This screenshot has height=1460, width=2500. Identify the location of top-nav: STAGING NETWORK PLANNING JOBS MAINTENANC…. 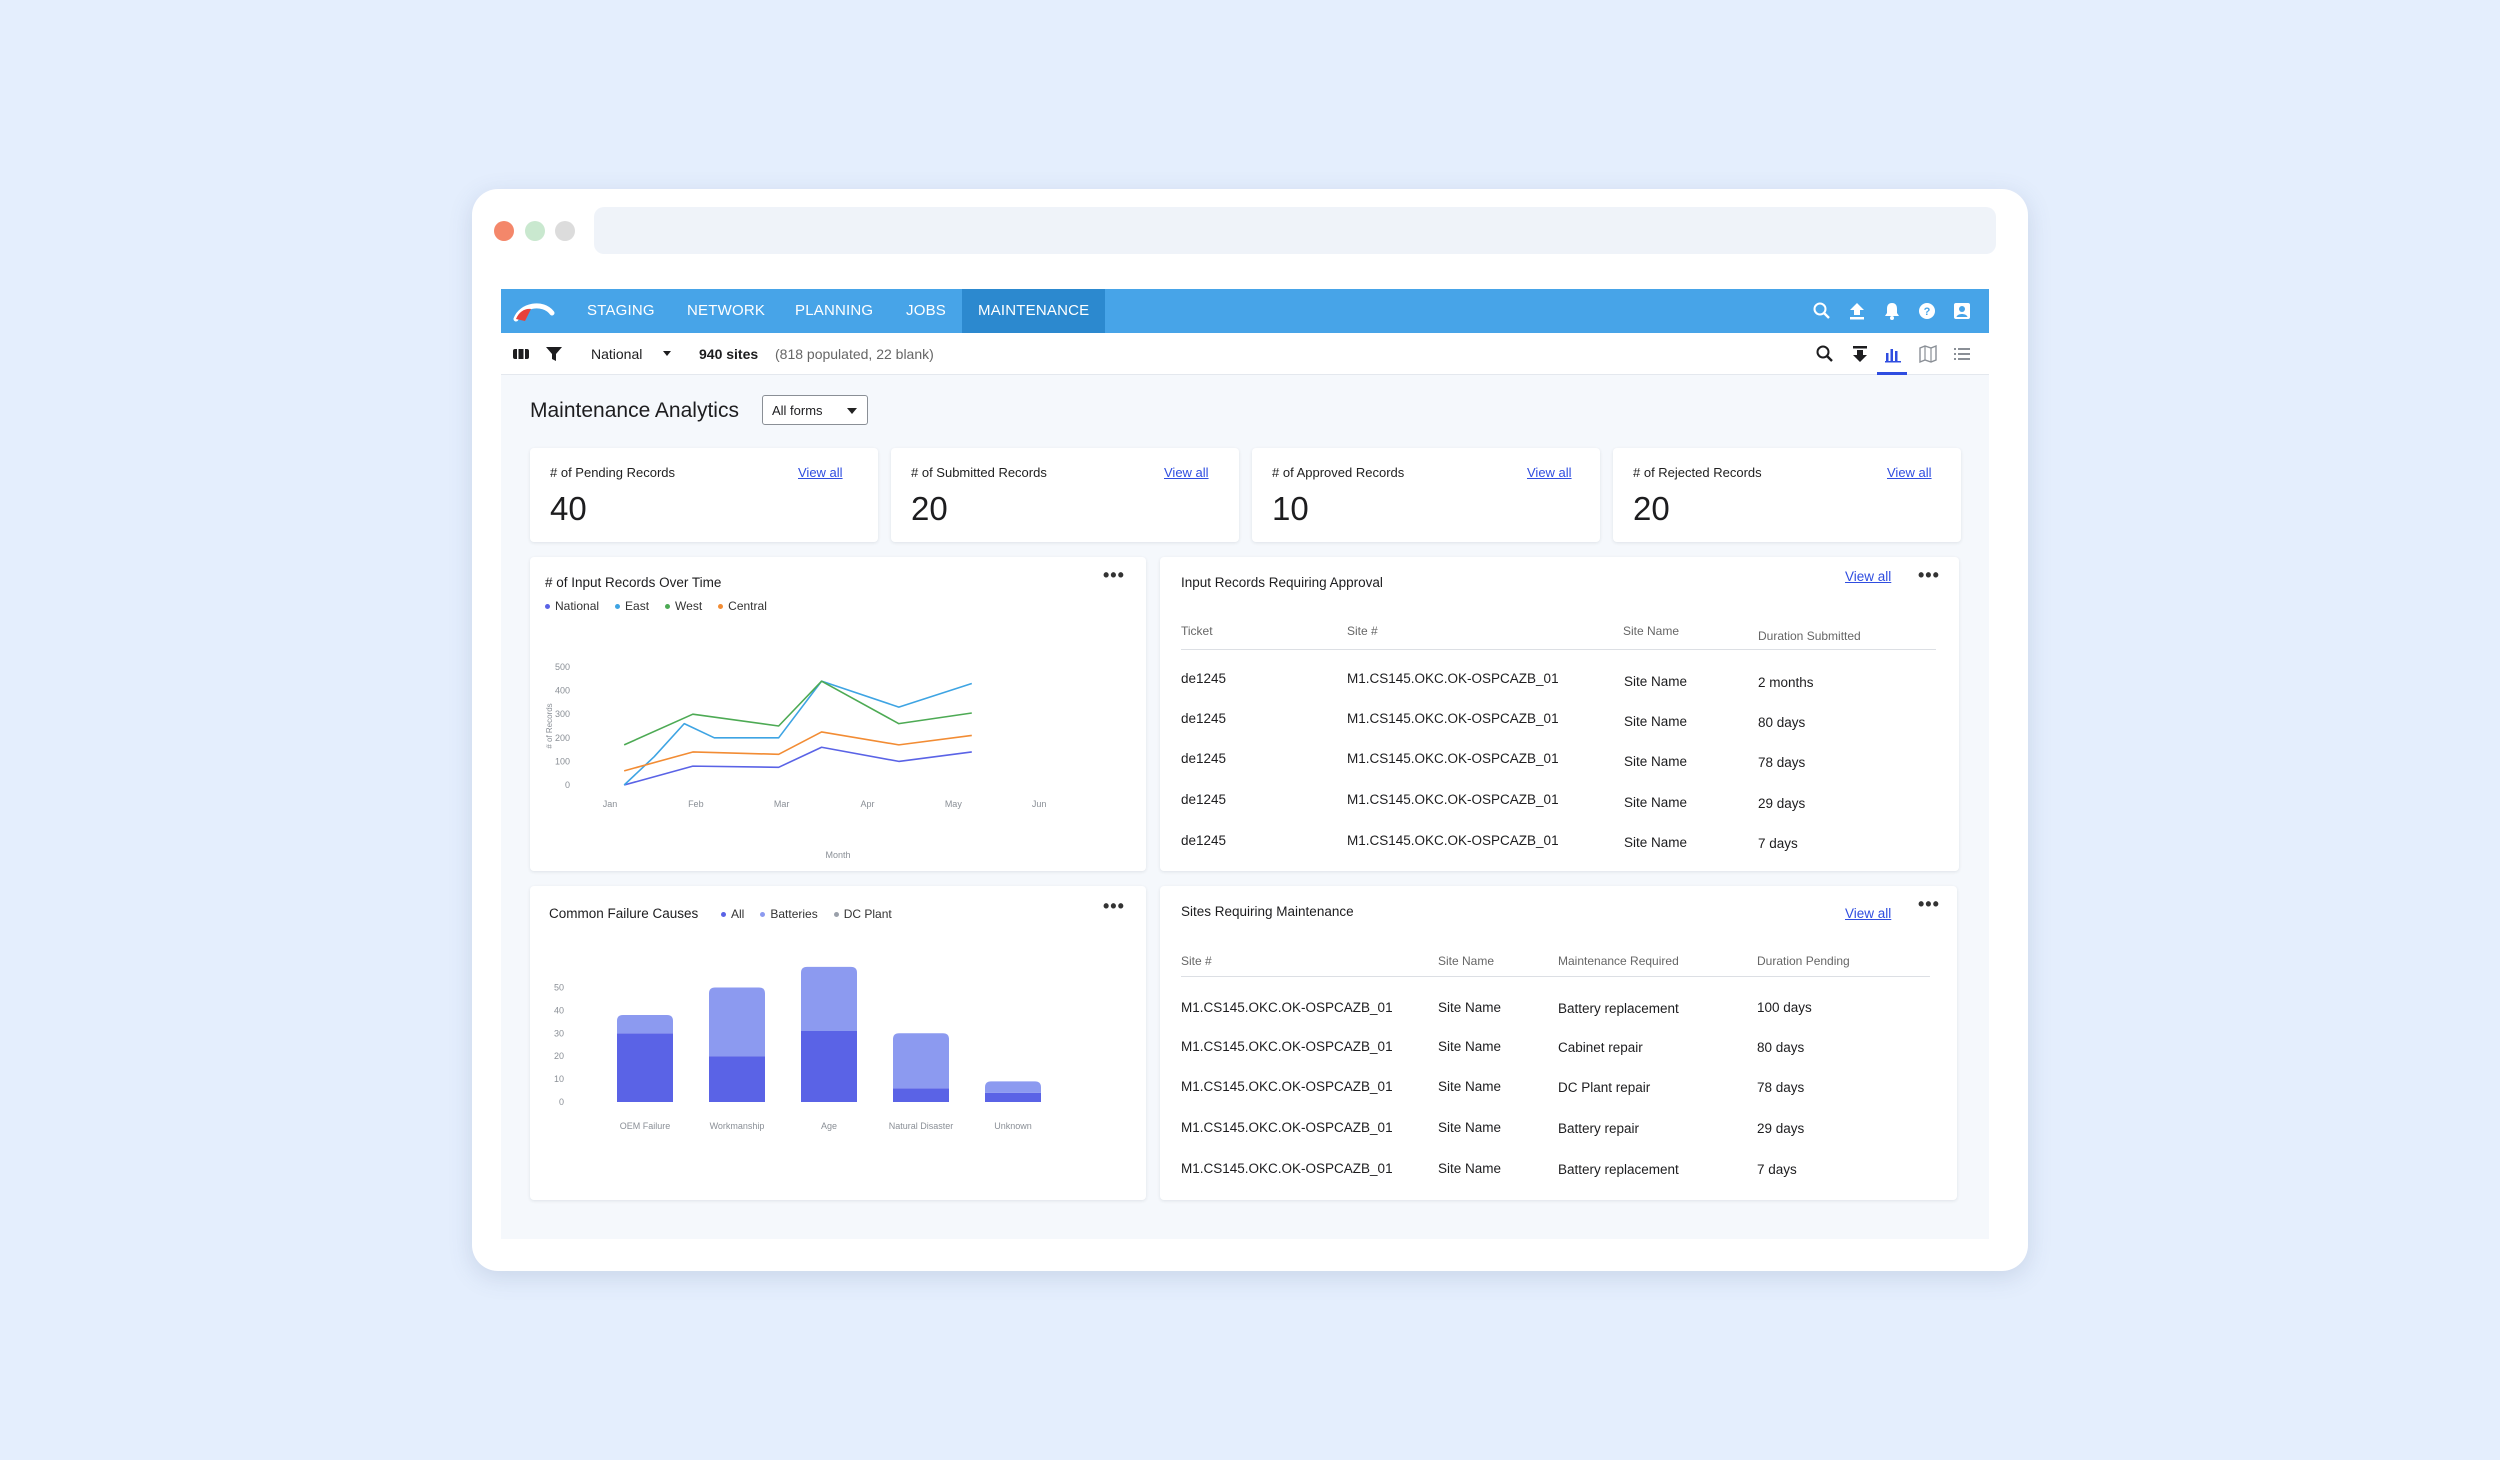
(1245, 311).